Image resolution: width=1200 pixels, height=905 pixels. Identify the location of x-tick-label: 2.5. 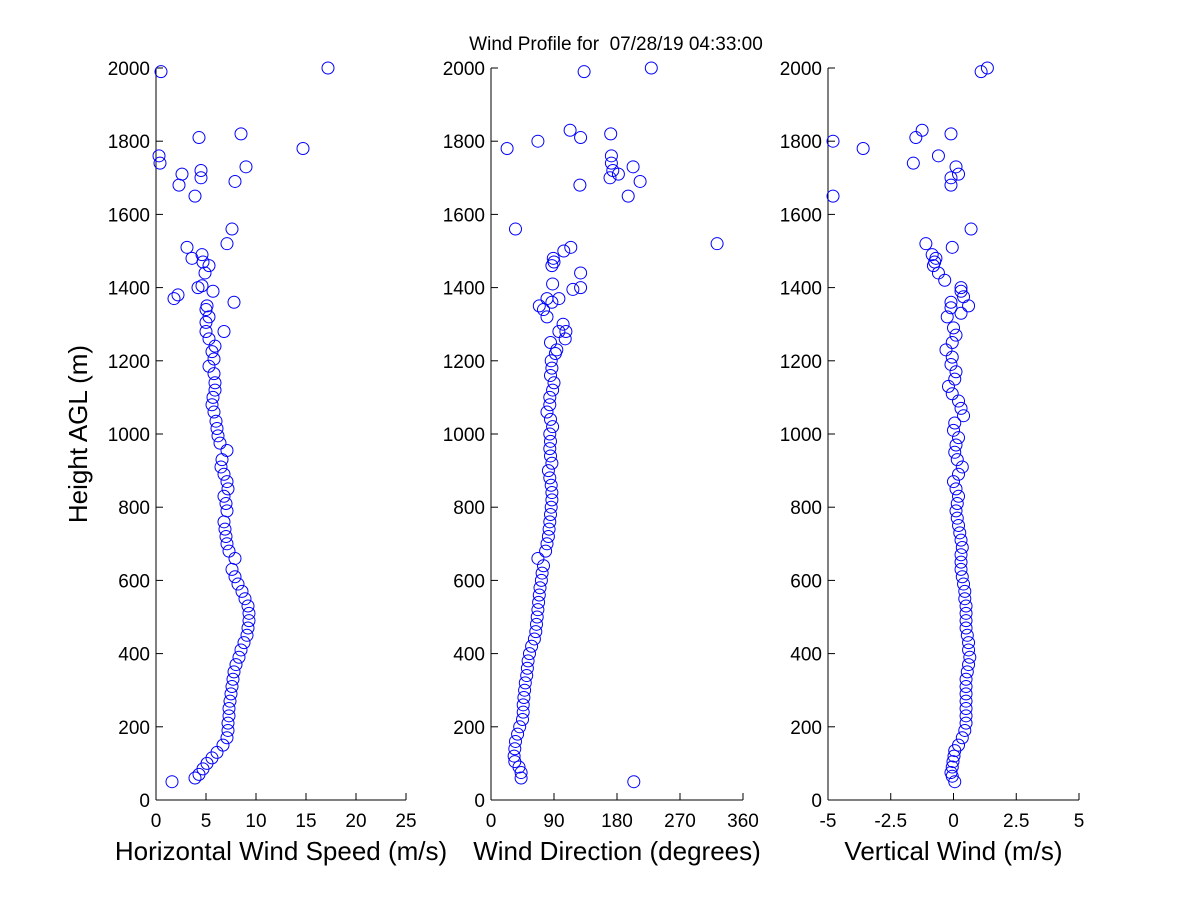
(1016, 821).